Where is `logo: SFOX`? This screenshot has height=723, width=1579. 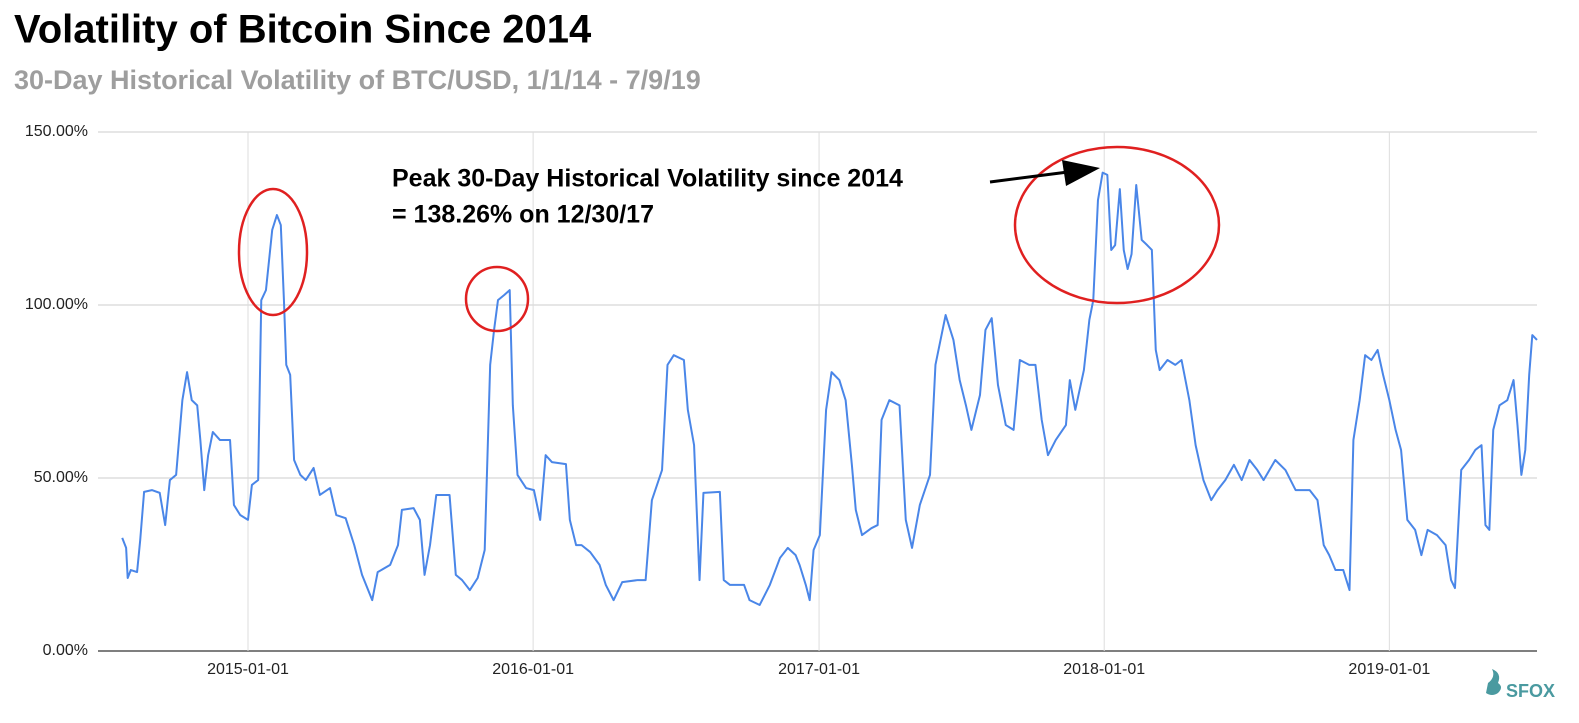 logo: SFOX is located at coordinates (1520, 685).